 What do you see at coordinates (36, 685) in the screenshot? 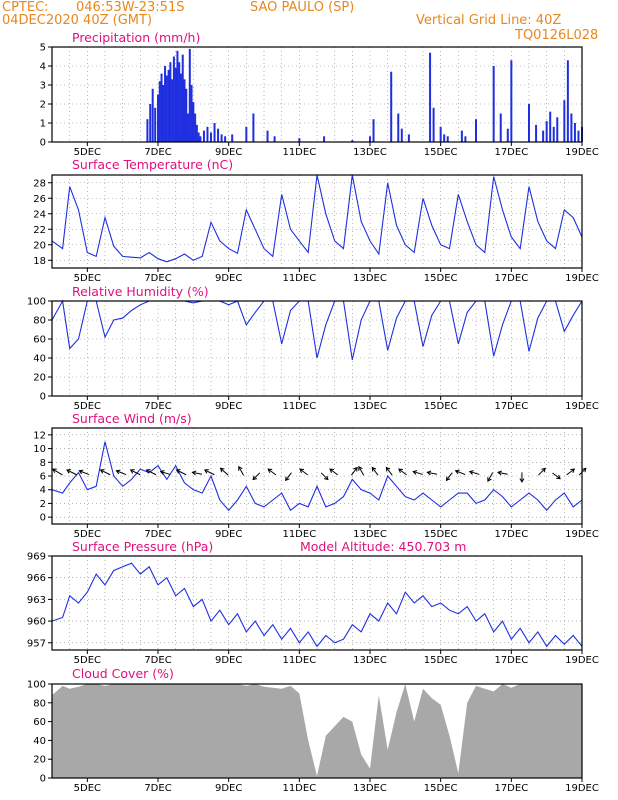
I see `cloud-cover-ytick-label: 100` at bounding box center [36, 685].